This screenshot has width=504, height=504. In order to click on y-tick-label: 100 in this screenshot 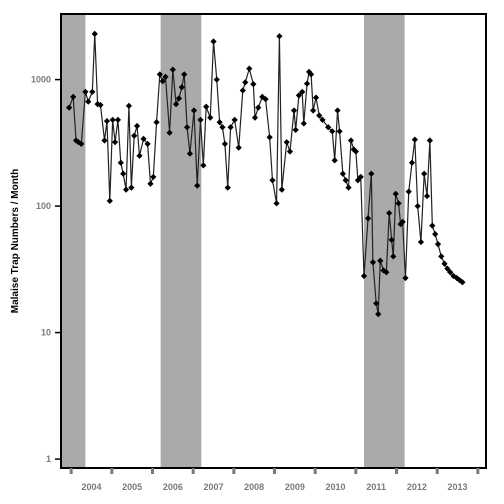, I will do `click(43, 206)`.